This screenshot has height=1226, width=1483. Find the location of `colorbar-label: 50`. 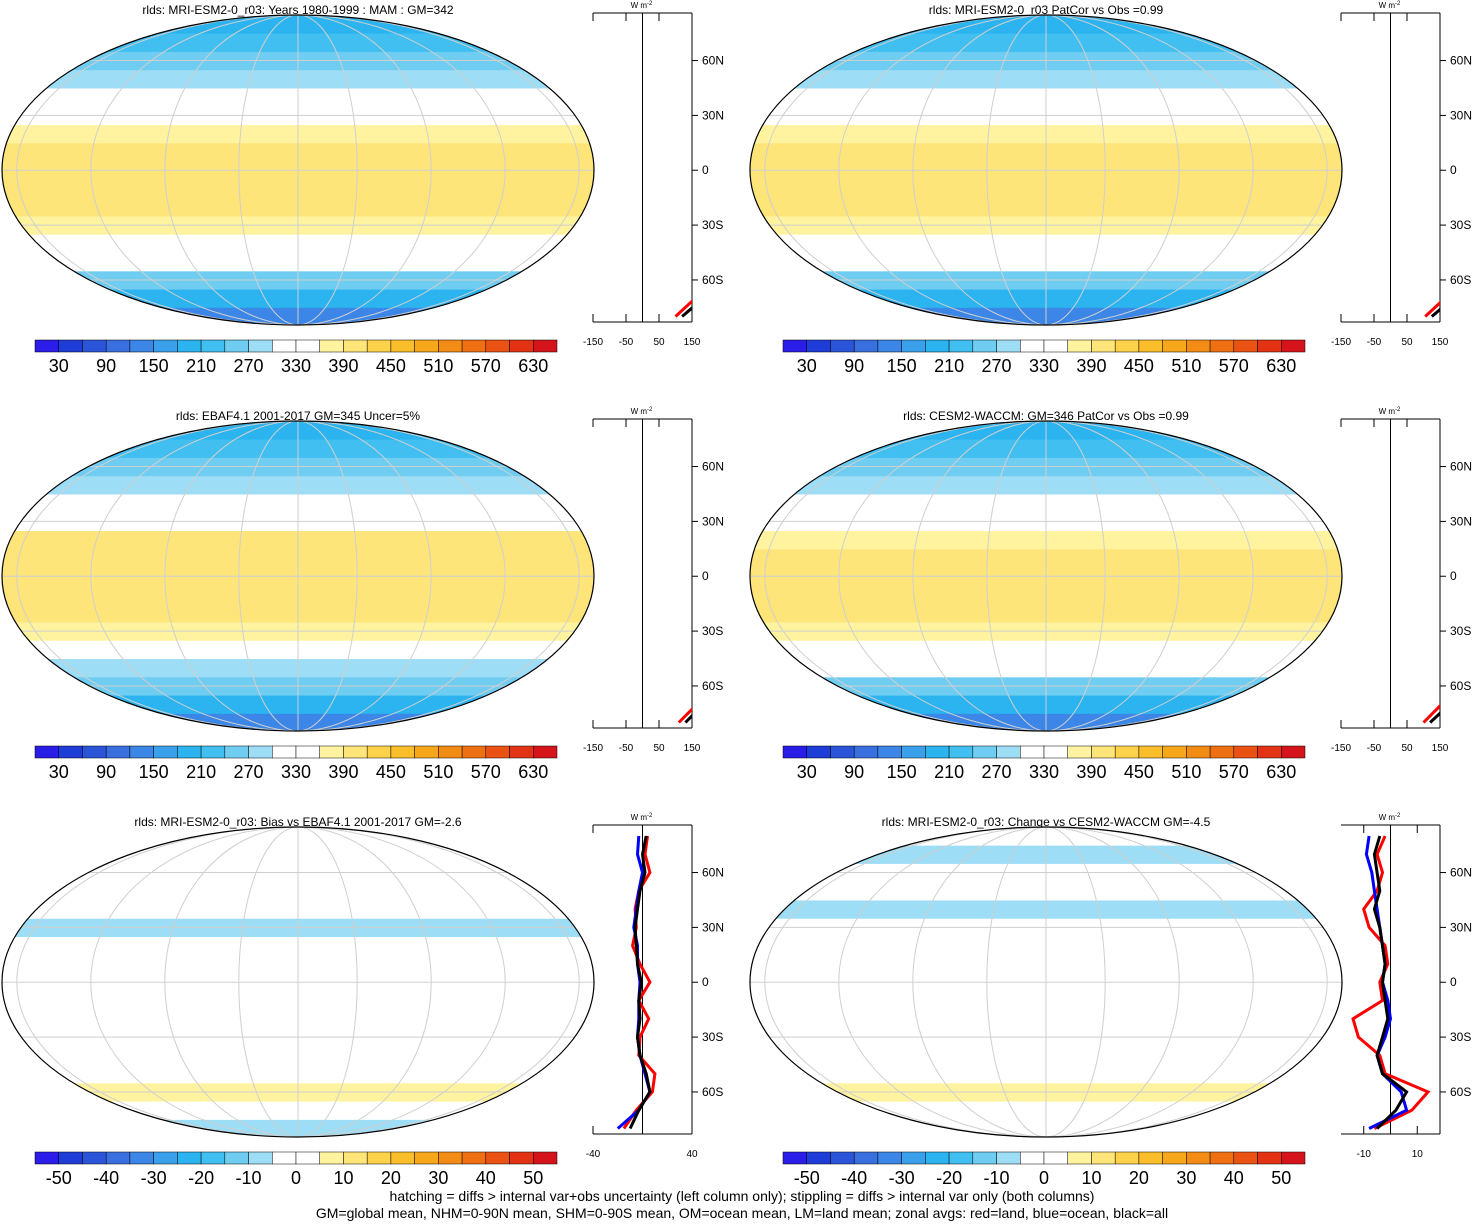

colorbar-label: 50 is located at coordinates (533, 1178).